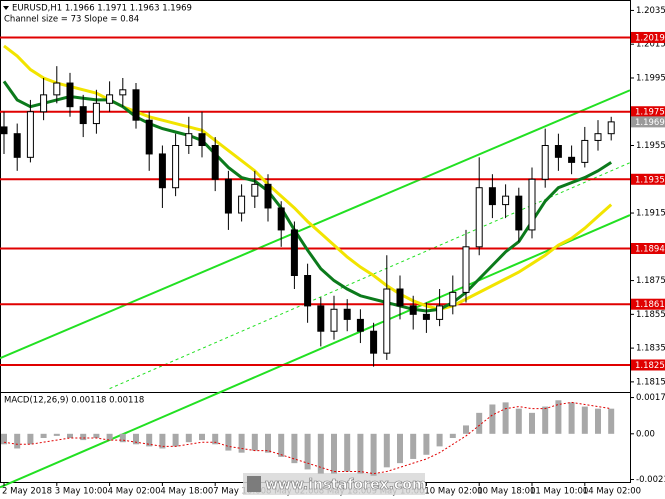 The image size is (665, 499). What do you see at coordinates (650, 146) in the screenshot?
I see `y-tick-label: 1.1955` at bounding box center [650, 146].